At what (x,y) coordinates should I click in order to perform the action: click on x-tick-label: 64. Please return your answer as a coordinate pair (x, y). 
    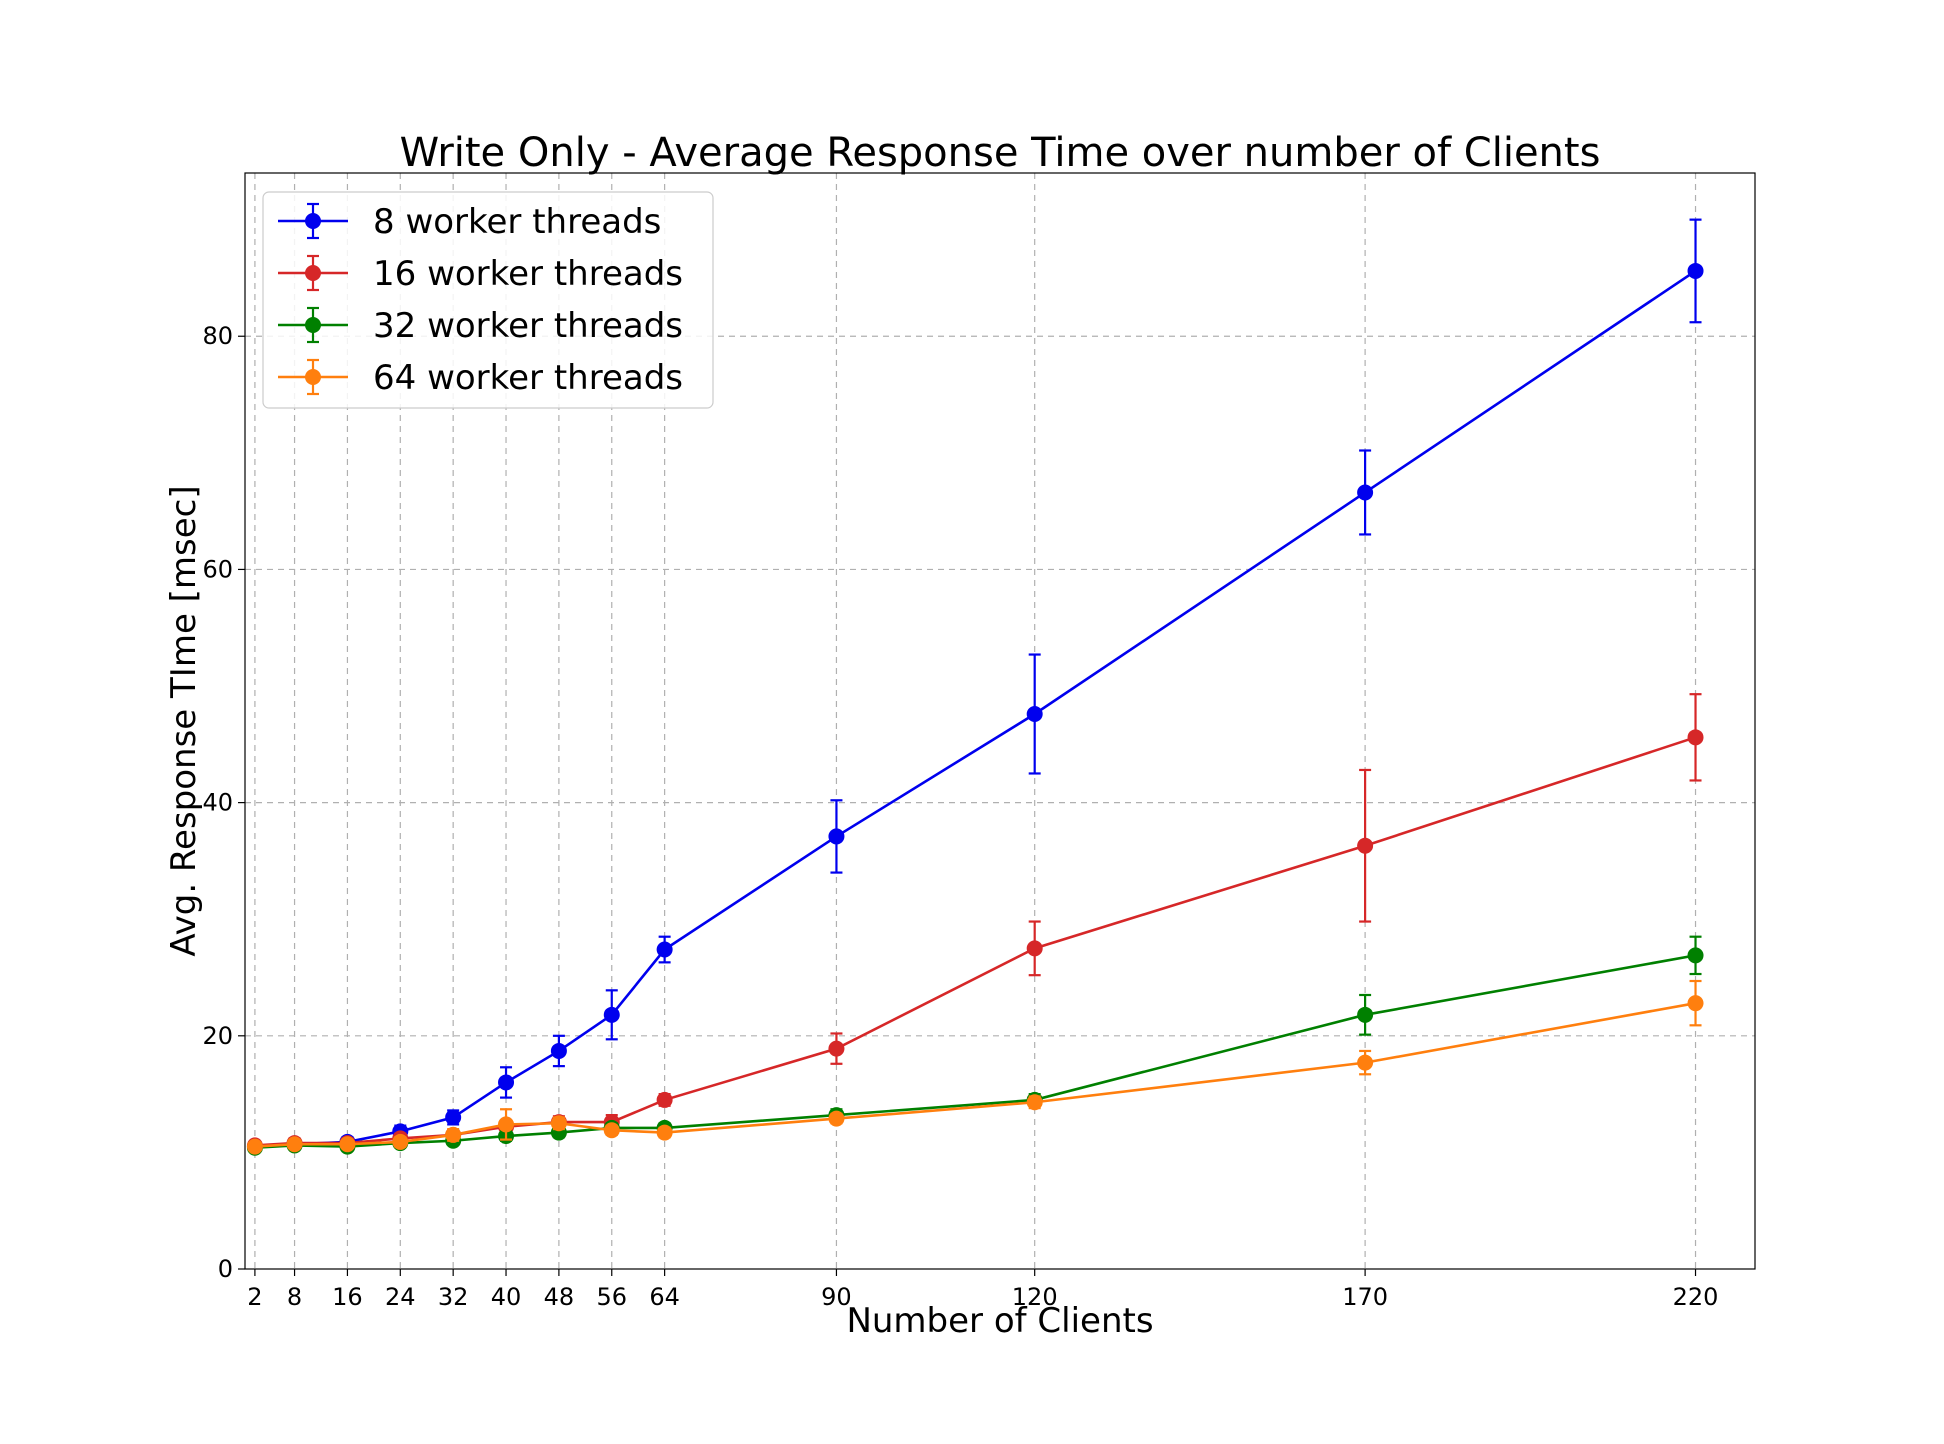
    Looking at the image, I should click on (664, 1297).